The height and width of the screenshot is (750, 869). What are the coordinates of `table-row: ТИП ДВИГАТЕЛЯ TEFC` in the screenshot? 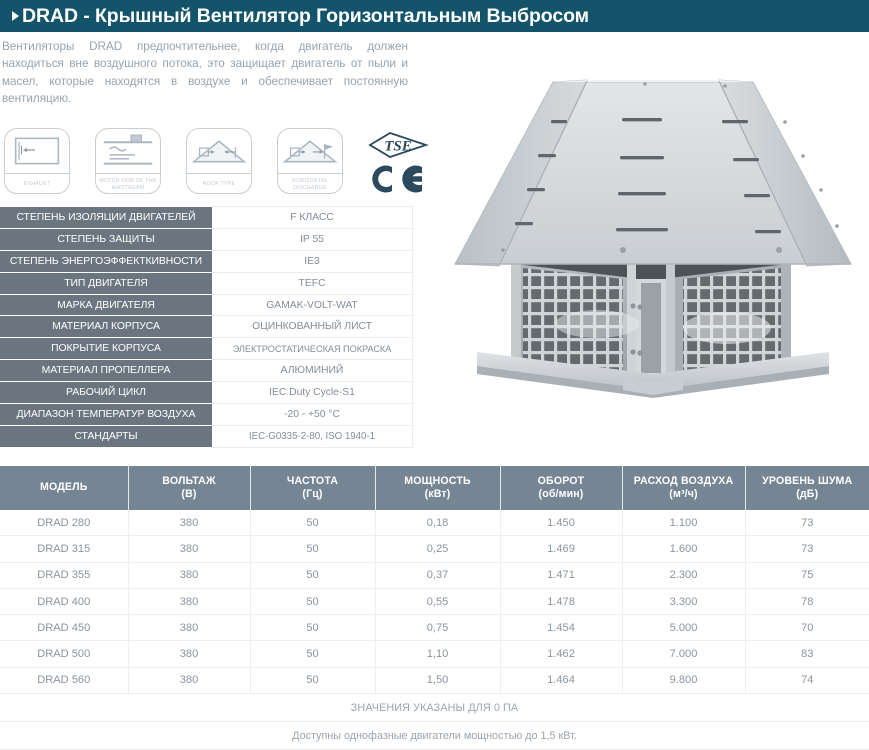 It's located at (206, 283).